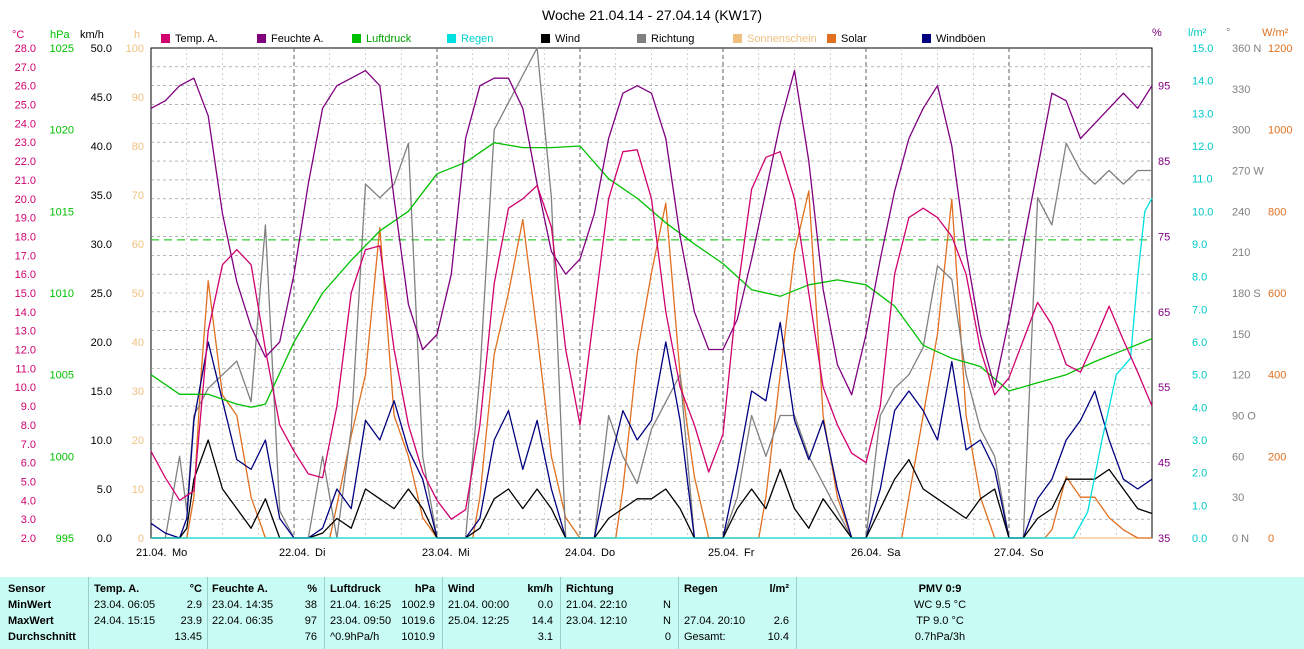 The width and height of the screenshot is (1304, 649). Describe the element at coordinates (42, 637) in the screenshot. I see `stats-label-avg: Durchschnitt` at that location.